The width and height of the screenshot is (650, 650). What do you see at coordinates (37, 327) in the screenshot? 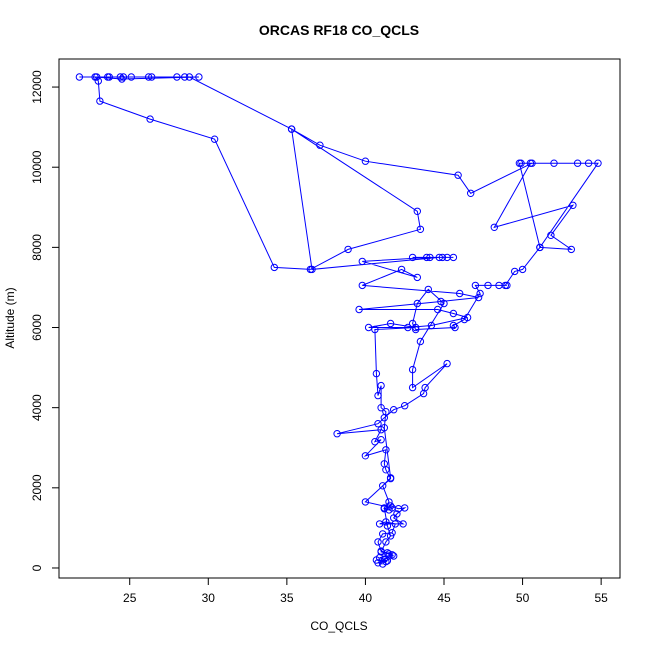
I see `y-tick-label: 6000` at bounding box center [37, 327].